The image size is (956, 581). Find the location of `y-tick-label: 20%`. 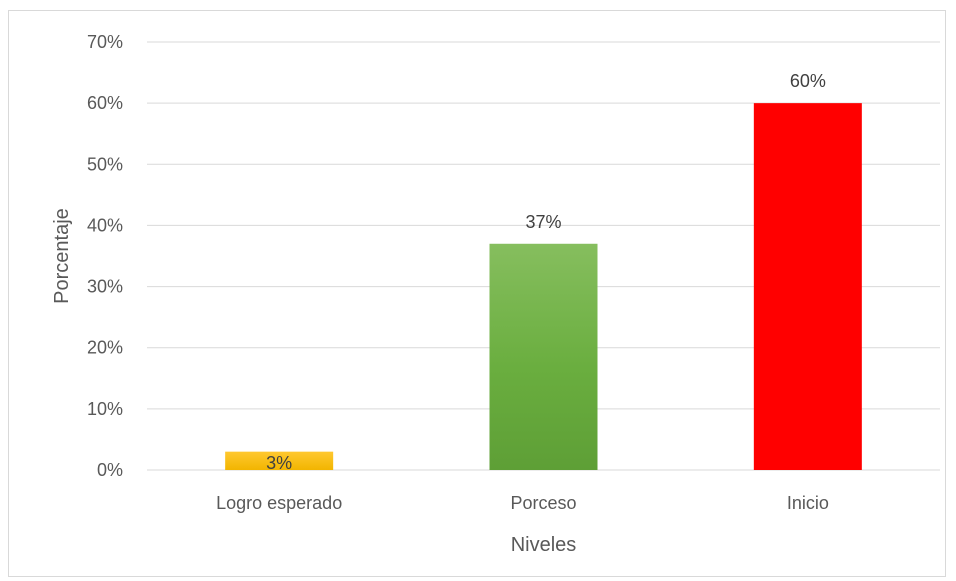

y-tick-label: 20% is located at coordinates (105, 348).